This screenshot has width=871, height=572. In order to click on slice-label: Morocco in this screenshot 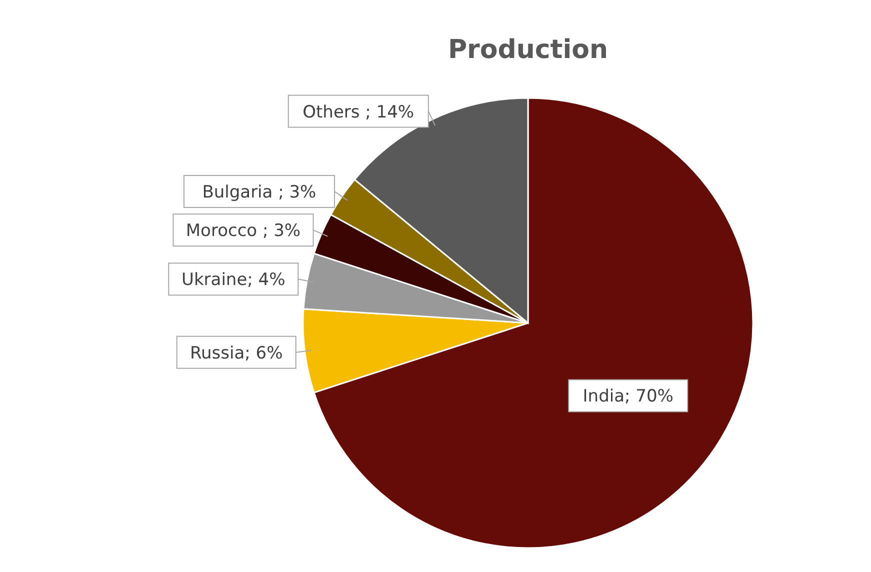, I will do `click(222, 231)`.